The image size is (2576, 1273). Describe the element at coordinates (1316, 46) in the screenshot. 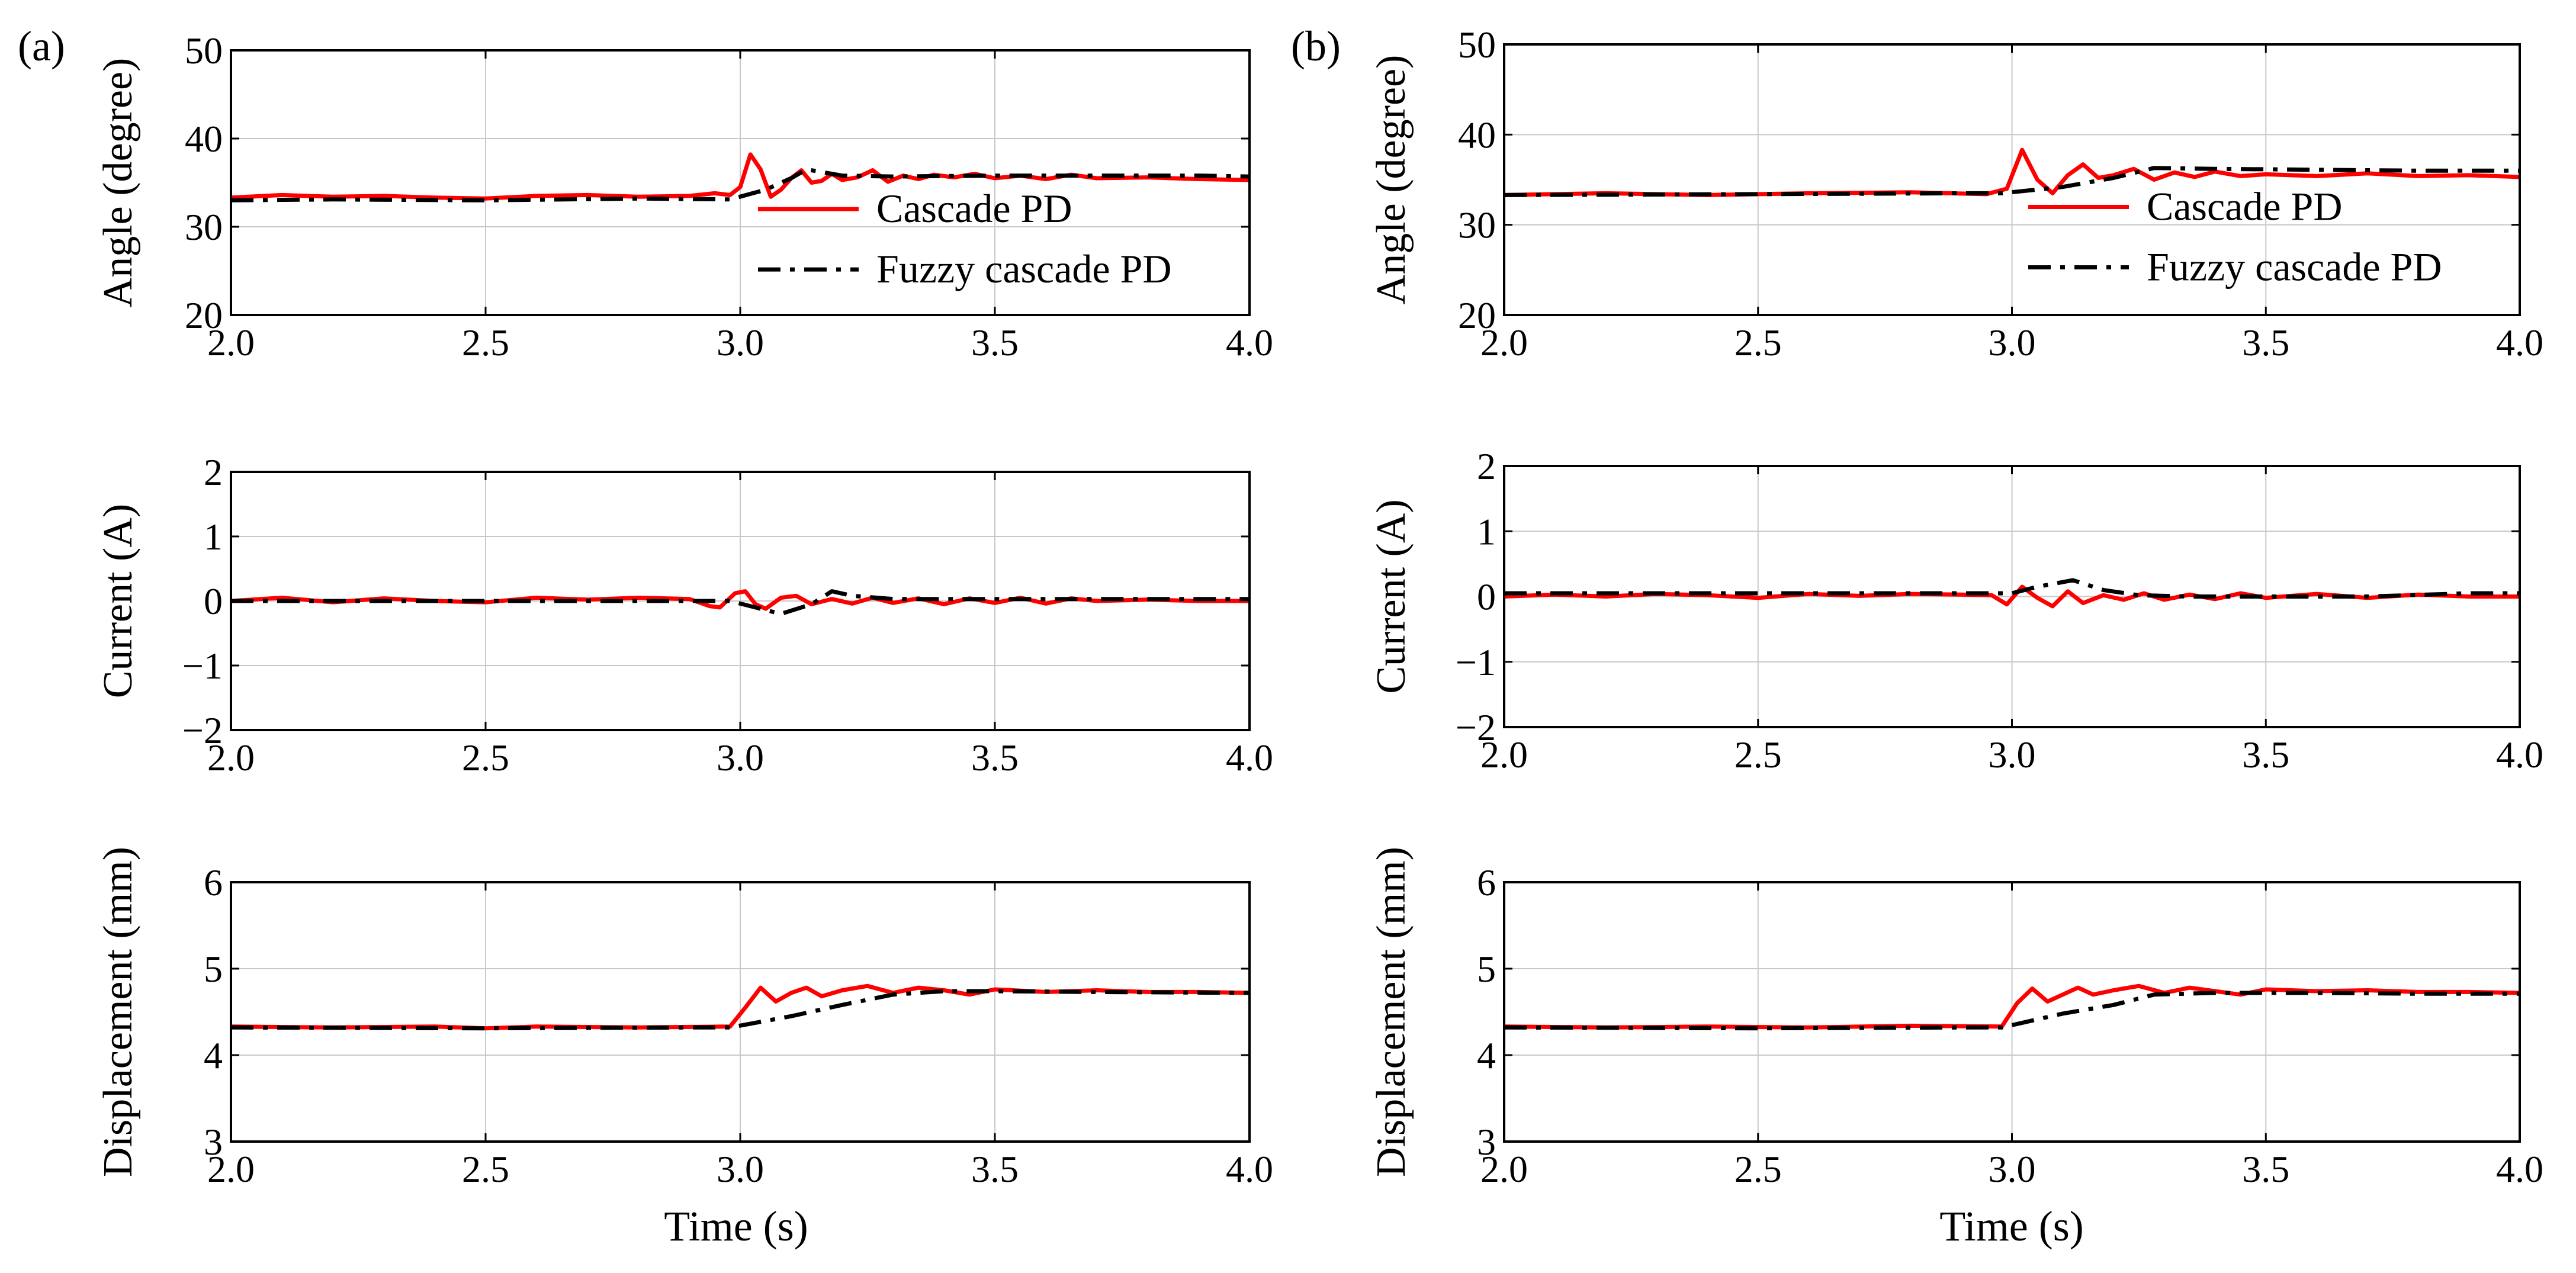

I see `panel-label-b: (b)` at that location.